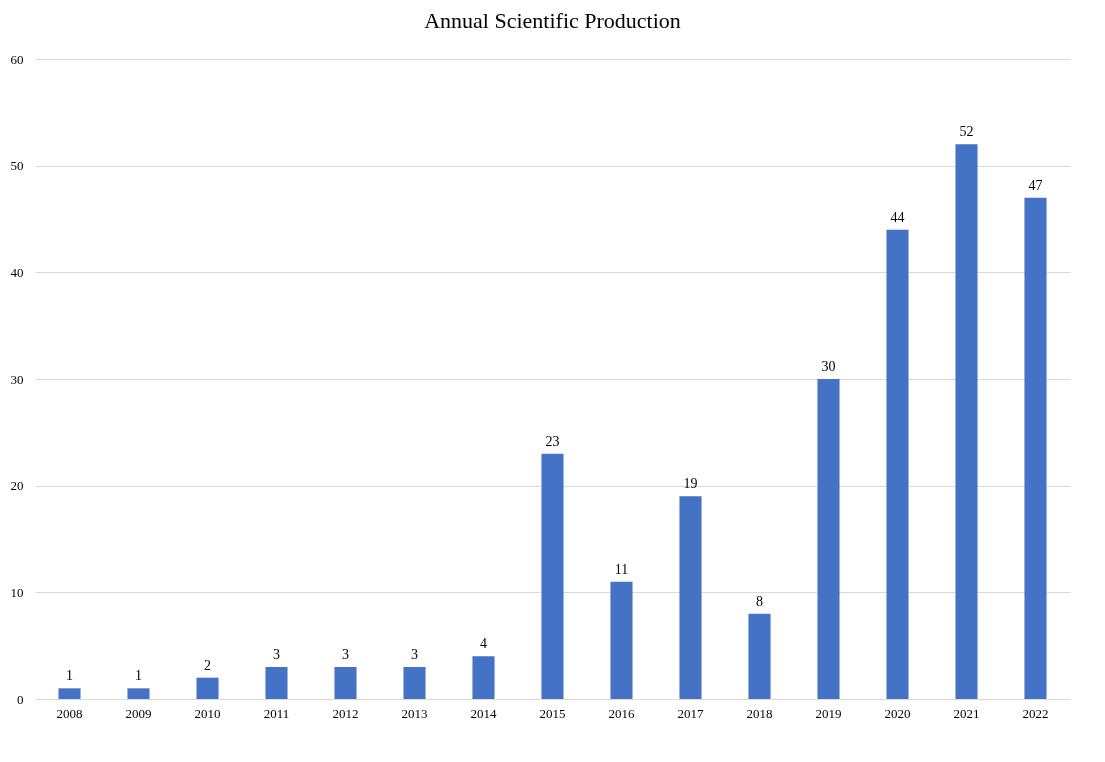 The image size is (1105, 762). I want to click on y-tick-label: 0, so click(20, 699).